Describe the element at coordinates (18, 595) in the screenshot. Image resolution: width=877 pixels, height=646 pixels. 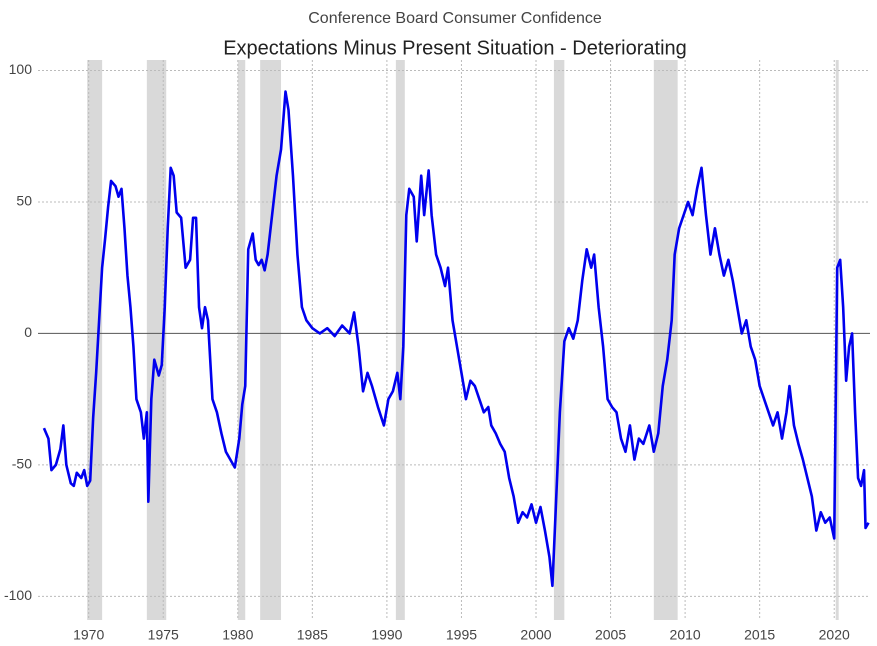
I see `y-tick-label: -100` at that location.